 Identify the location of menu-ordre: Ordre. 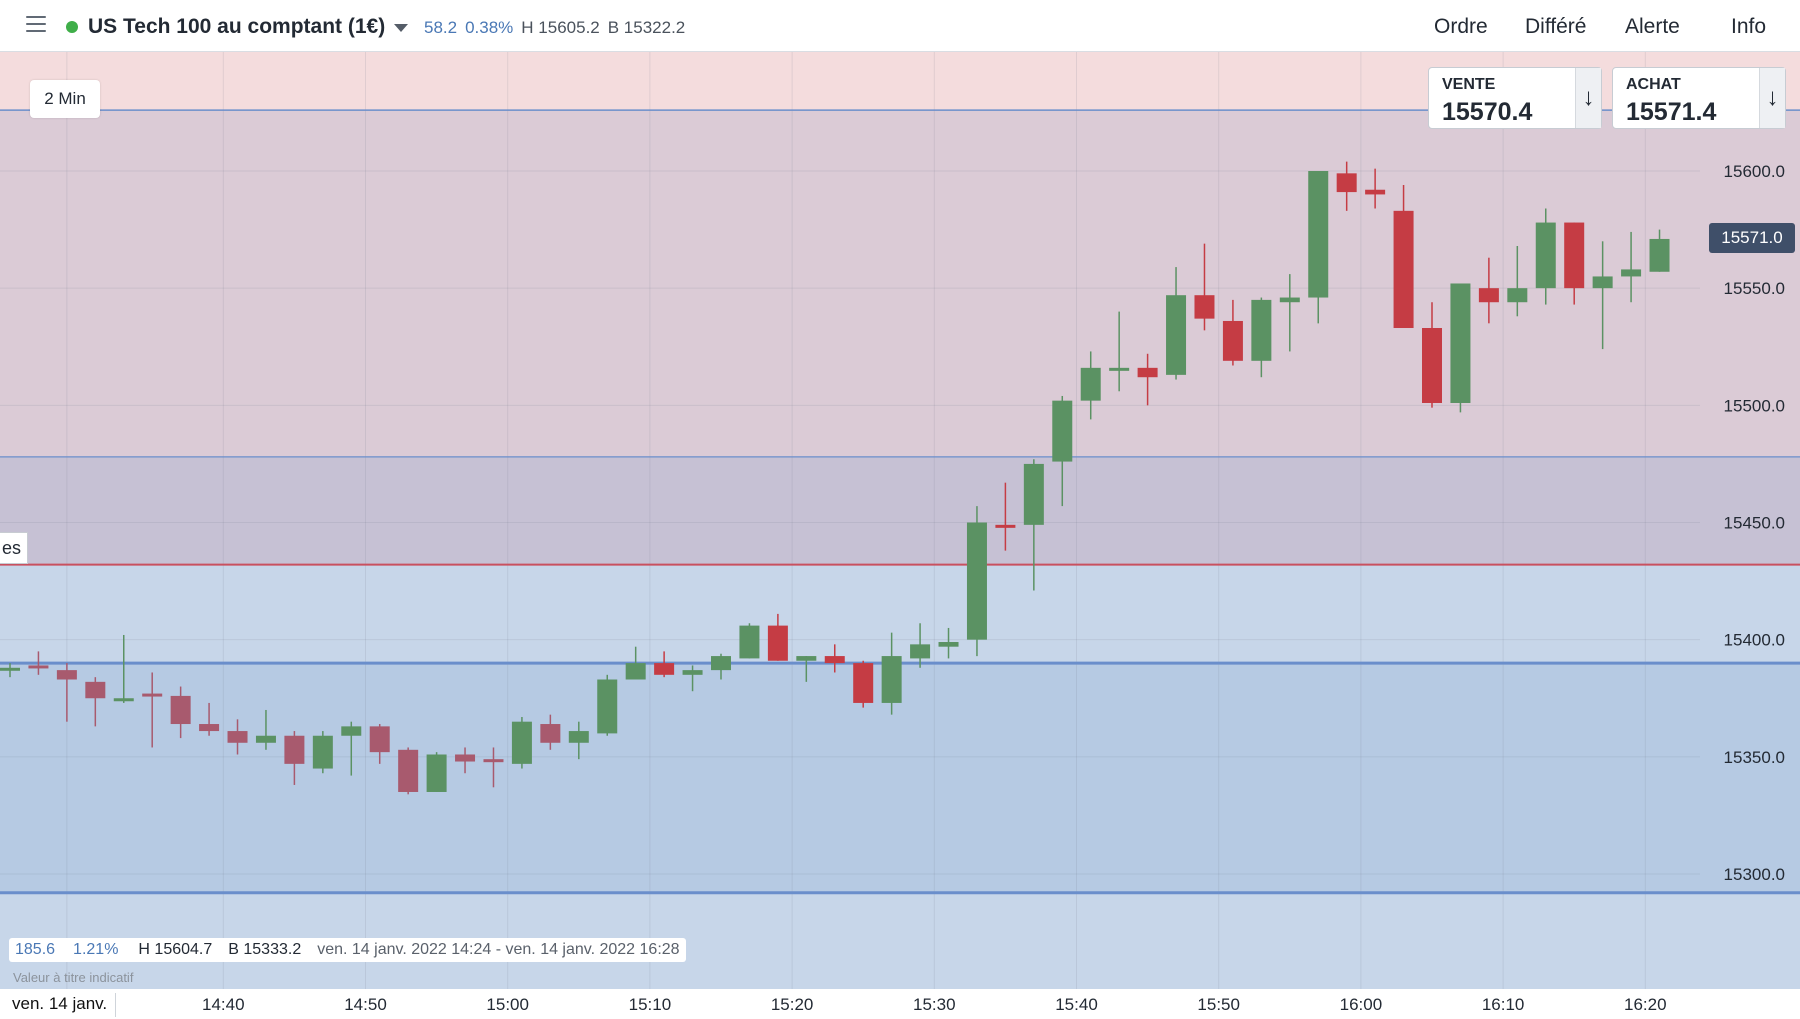
(1461, 26).